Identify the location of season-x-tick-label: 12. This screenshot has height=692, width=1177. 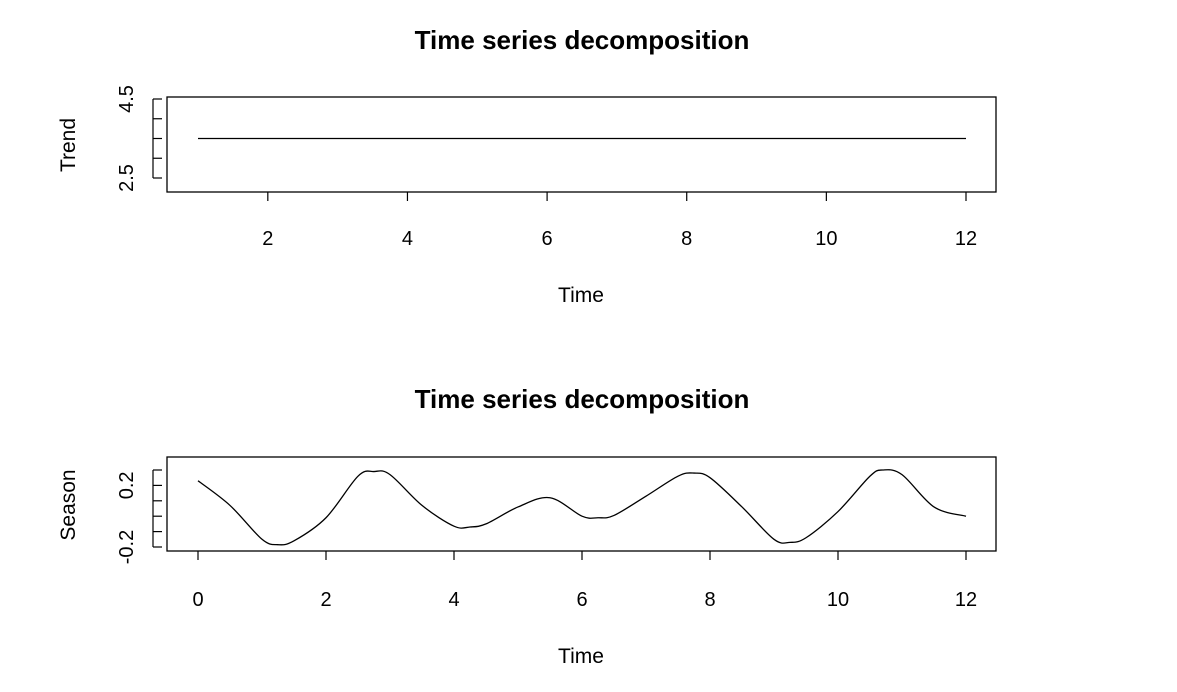
(966, 600).